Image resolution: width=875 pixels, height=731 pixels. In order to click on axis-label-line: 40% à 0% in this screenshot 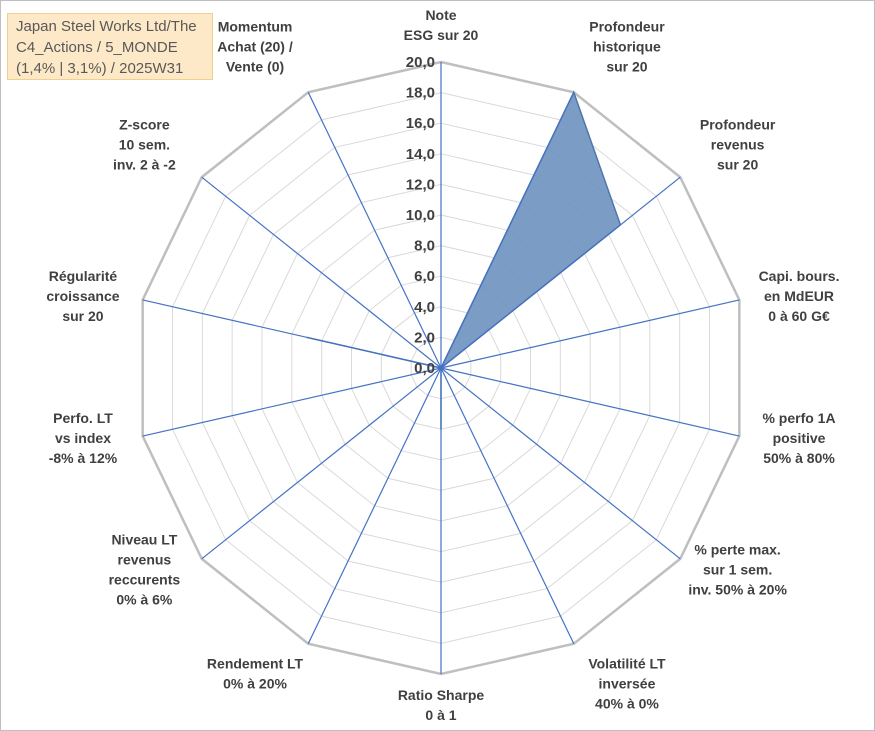, I will do `click(627, 704)`.